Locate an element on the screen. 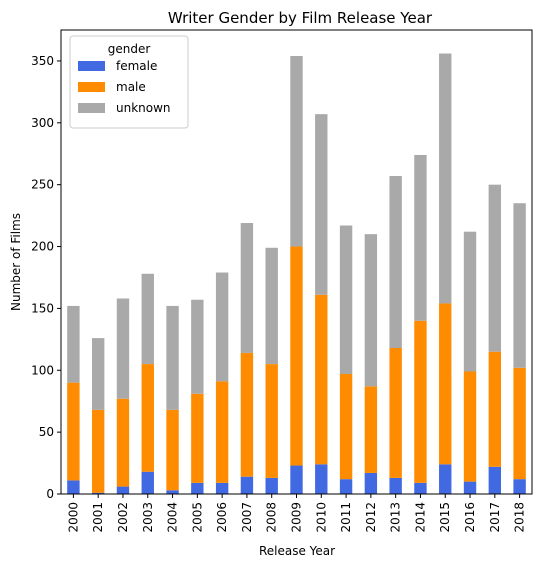 Image resolution: width=540 pixels, height=568 pixels. x-tick-label: 2003 is located at coordinates (148, 517).